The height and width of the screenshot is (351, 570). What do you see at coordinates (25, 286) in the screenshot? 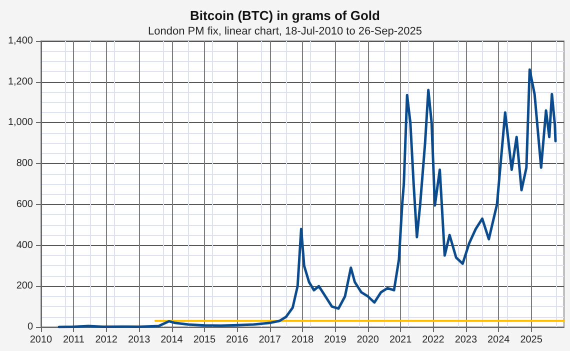
I see `y-tick-label: 200` at bounding box center [25, 286].